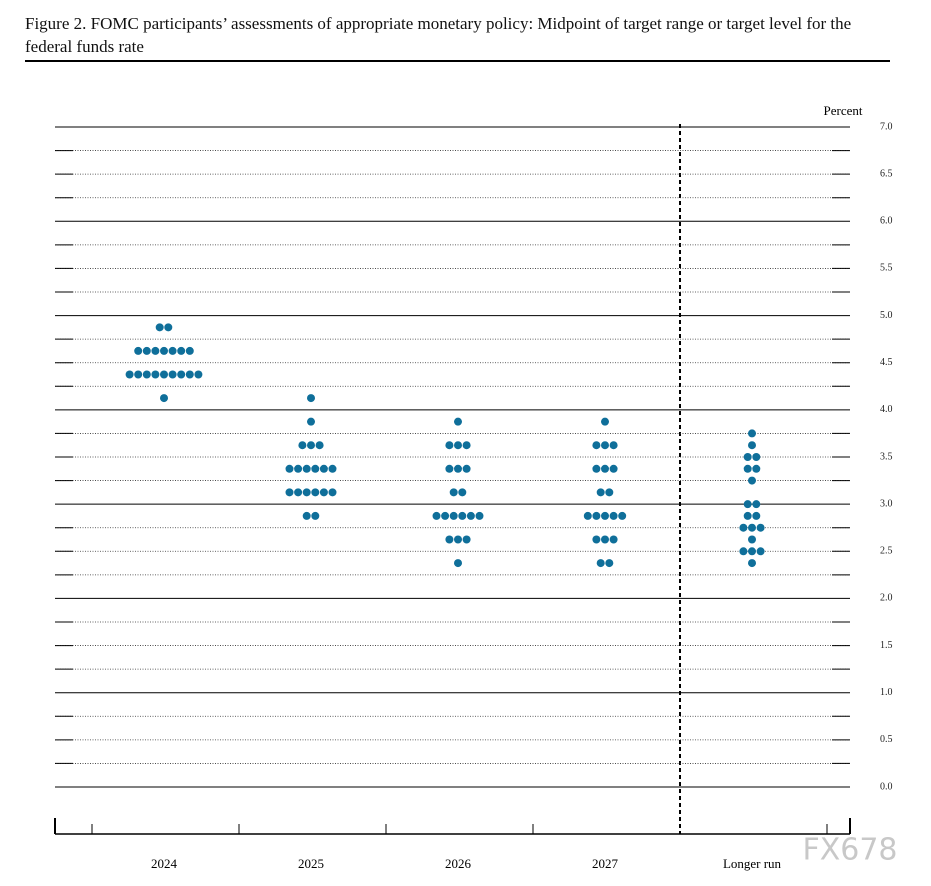 Image resolution: width=931 pixels, height=886 pixels. What do you see at coordinates (311, 863) in the screenshot?
I see `x-tick-label: 2025` at bounding box center [311, 863].